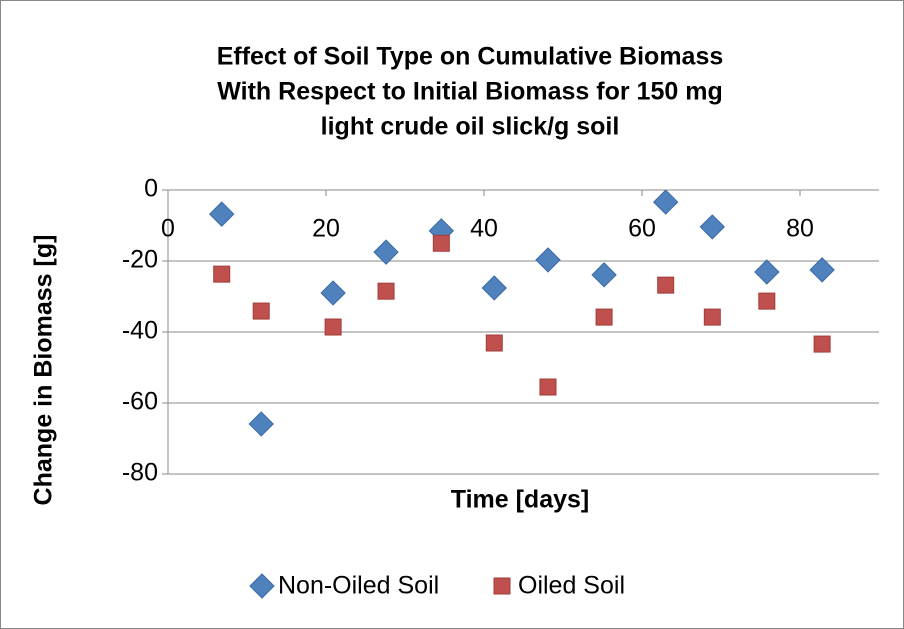  Describe the element at coordinates (140, 260) in the screenshot. I see `y-tick-label: -20` at that location.